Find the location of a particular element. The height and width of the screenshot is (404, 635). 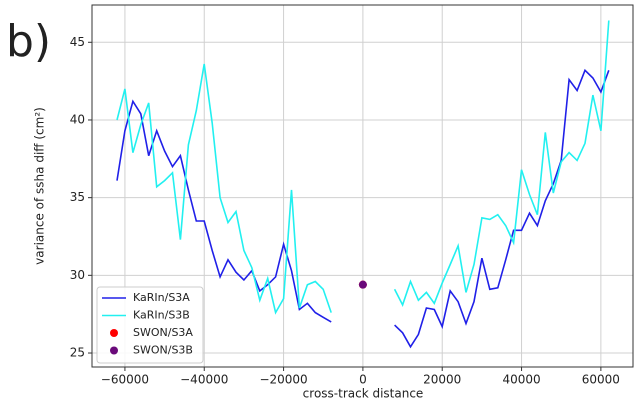

x-tick-label: 20000 is located at coordinates (442, 380).